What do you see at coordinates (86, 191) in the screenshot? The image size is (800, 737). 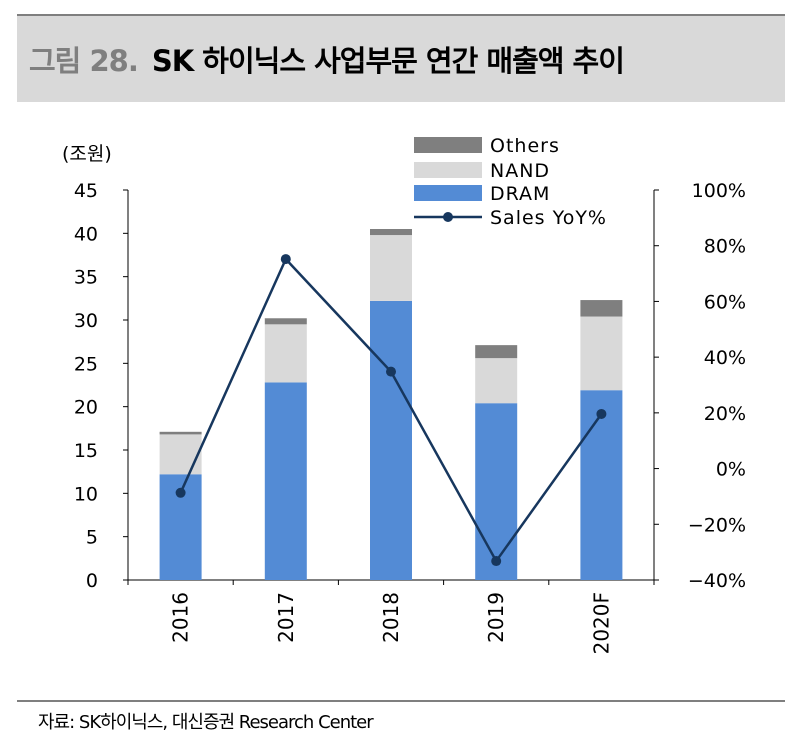 I see `y-tick-label: 45` at bounding box center [86, 191].